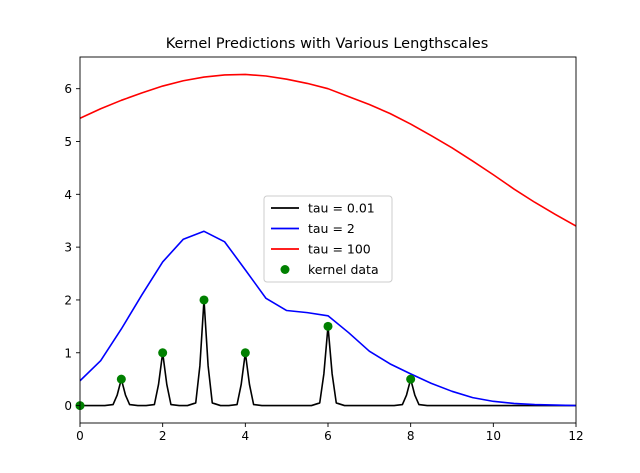 This screenshot has height=473, width=640. I want to click on legend-box, so click(328, 239).